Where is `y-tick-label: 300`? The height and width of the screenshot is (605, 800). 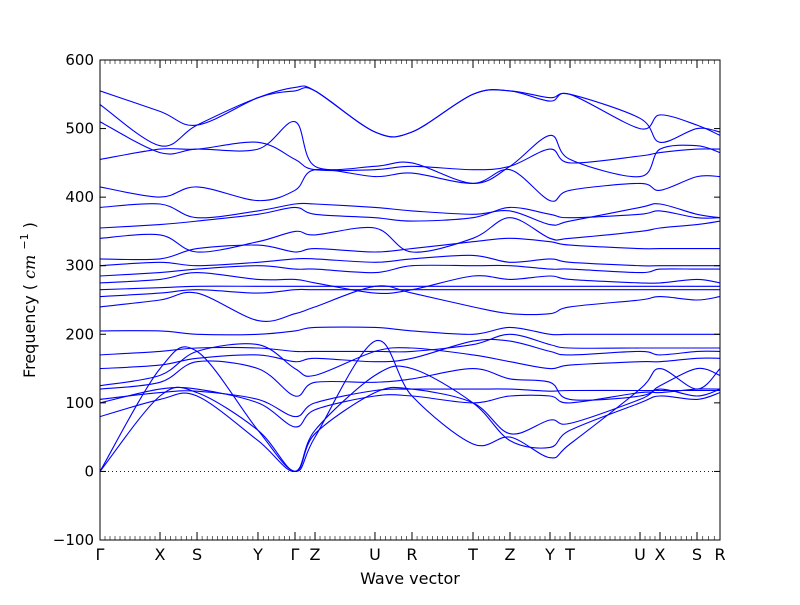
y-tick-label: 300 is located at coordinates (79, 266).